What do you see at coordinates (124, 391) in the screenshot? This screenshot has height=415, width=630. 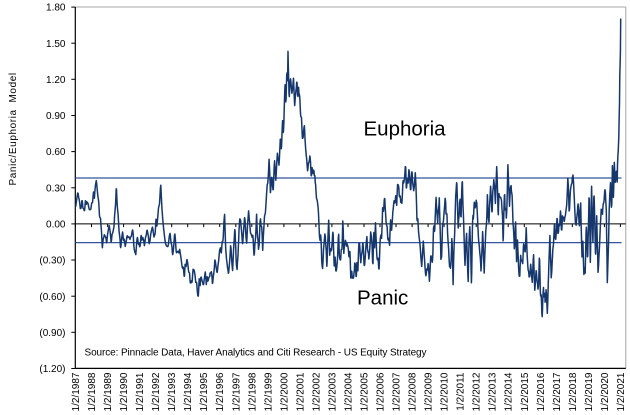 I see `svg-text: 1/2/1990` at bounding box center [124, 391].